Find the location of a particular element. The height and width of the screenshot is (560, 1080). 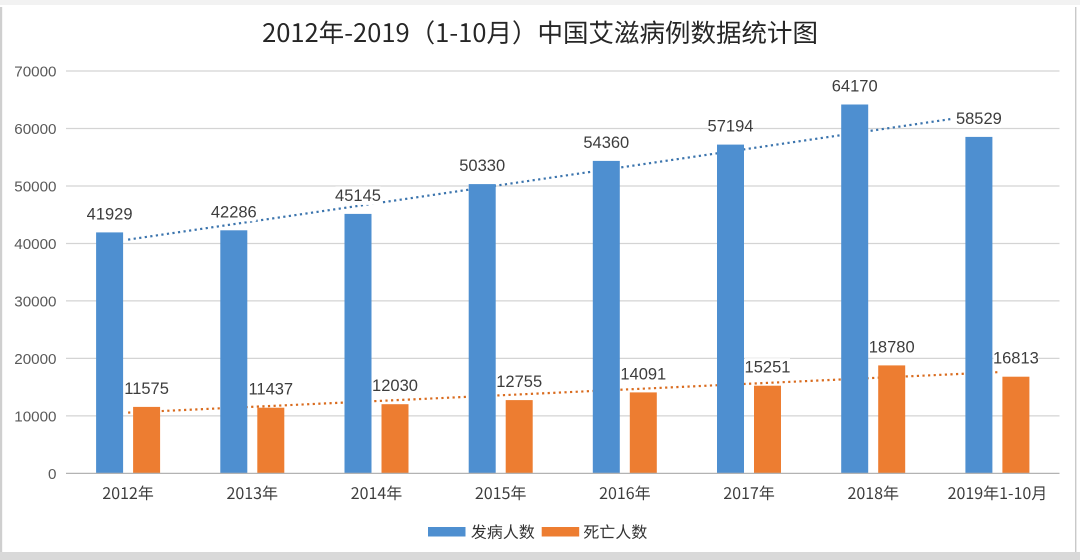

svg-text: 54360 is located at coordinates (606, 143).